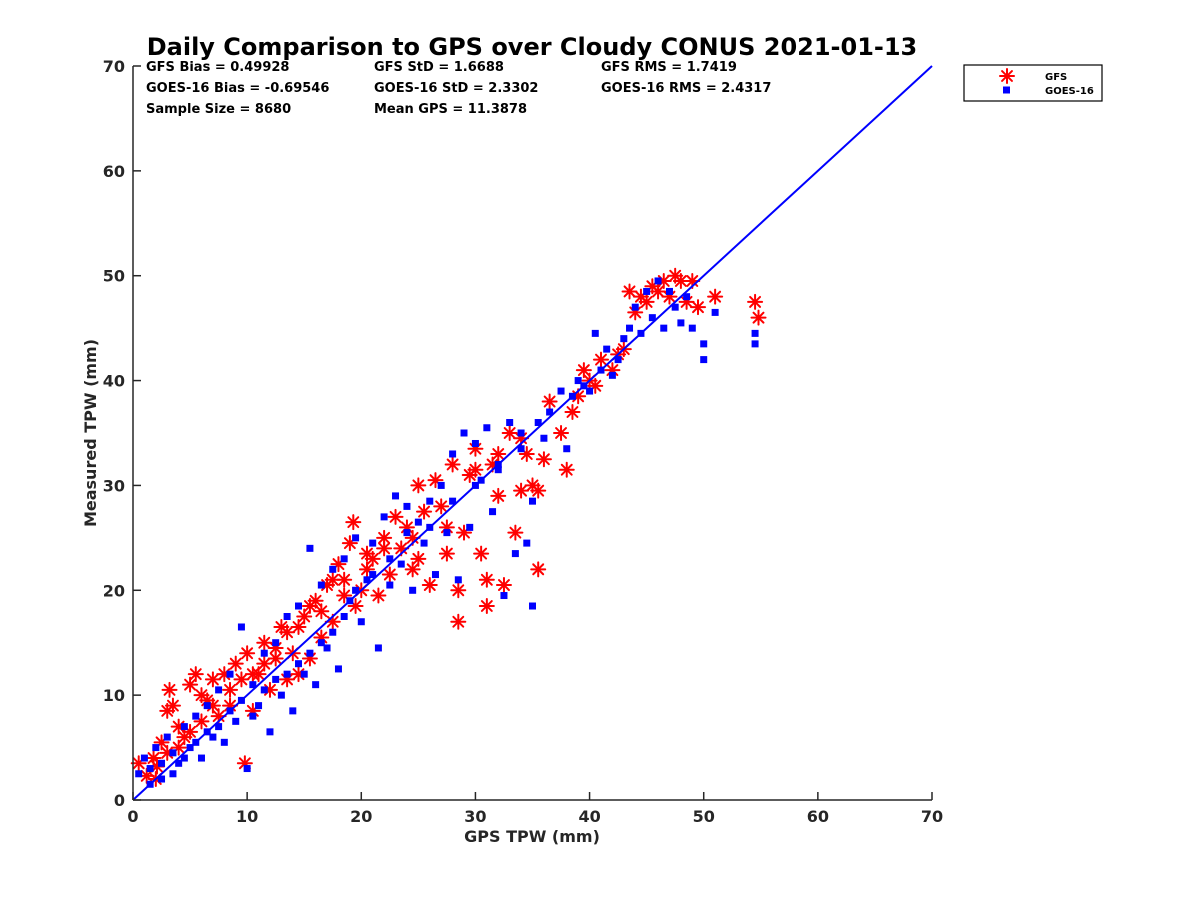 This screenshot has height=900, width=1200. Describe the element at coordinates (1007, 76) in the screenshot. I see `legend-marker-gfs` at that location.